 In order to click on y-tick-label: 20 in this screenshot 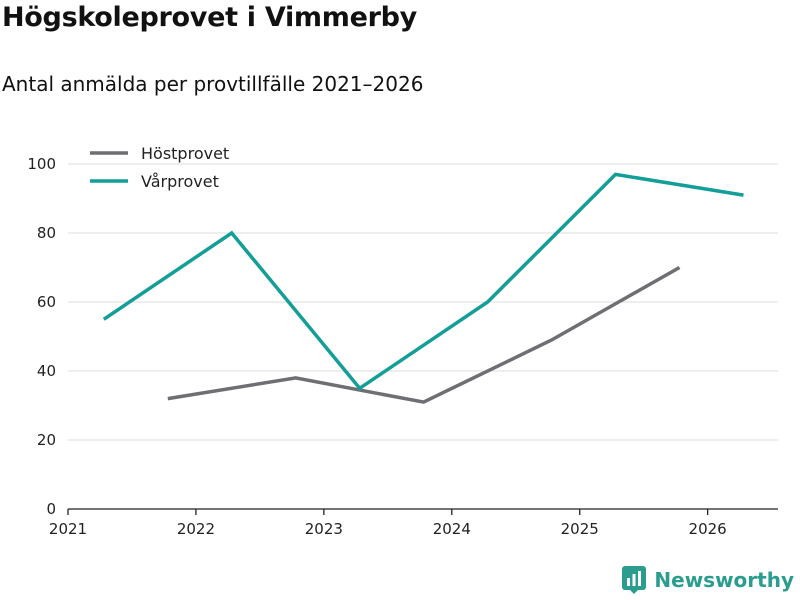, I will do `click(46, 440)`.